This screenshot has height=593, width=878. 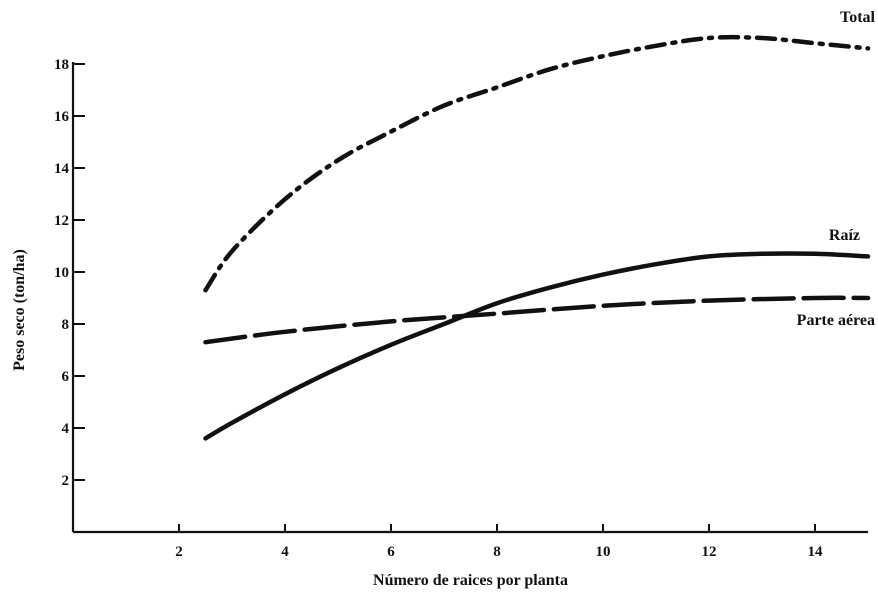 What do you see at coordinates (709, 552) in the screenshot?
I see `x-tick-label: 12` at bounding box center [709, 552].